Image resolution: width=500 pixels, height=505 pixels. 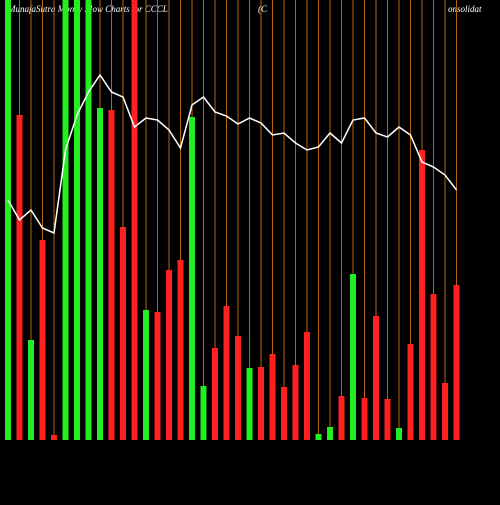 I want to click on chart-title-part: (C, so click(x=263, y=9).